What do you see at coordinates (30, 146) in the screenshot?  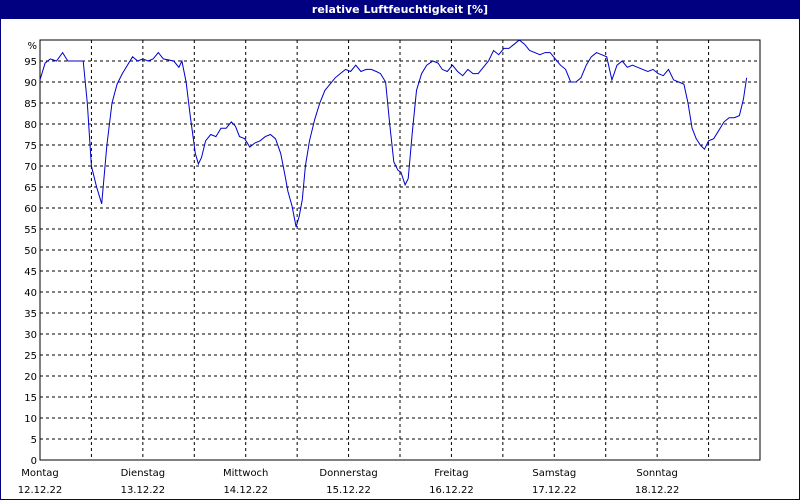 I see `y-tick-label: 75` at bounding box center [30, 146].